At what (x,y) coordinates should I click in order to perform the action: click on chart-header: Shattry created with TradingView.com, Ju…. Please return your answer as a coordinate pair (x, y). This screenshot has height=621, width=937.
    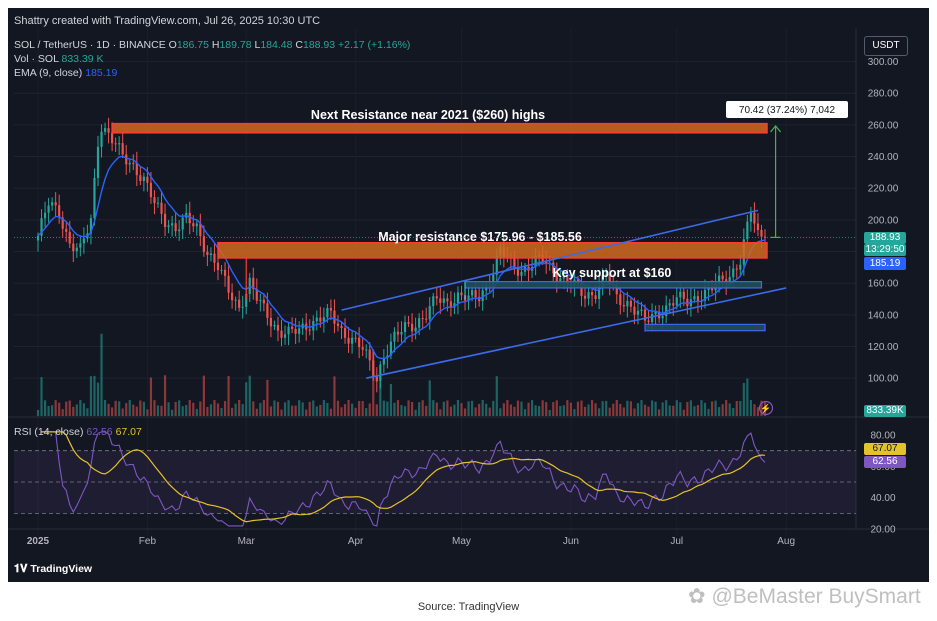
    Looking at the image, I should click on (167, 21).